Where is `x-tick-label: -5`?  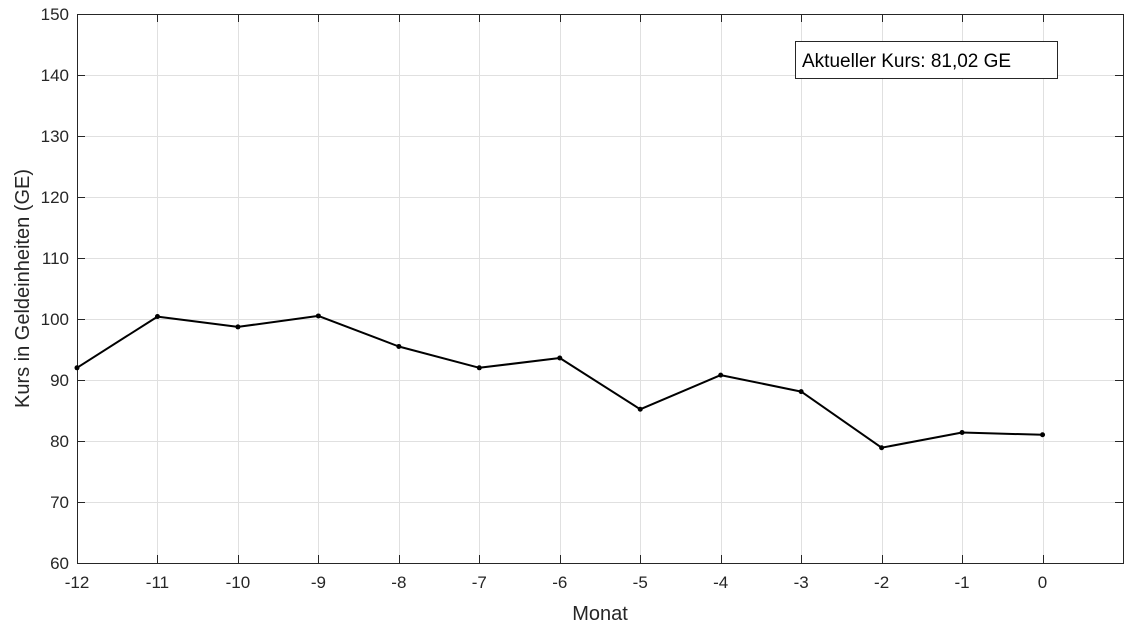 x-tick-label: -5 is located at coordinates (640, 582).